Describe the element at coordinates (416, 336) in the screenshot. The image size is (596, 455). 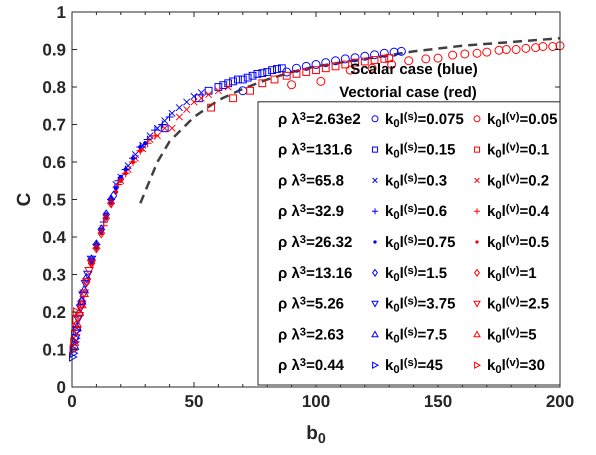
I see `legend-label: k$_{0}$l$^{(s)}$=7.5` at that location.